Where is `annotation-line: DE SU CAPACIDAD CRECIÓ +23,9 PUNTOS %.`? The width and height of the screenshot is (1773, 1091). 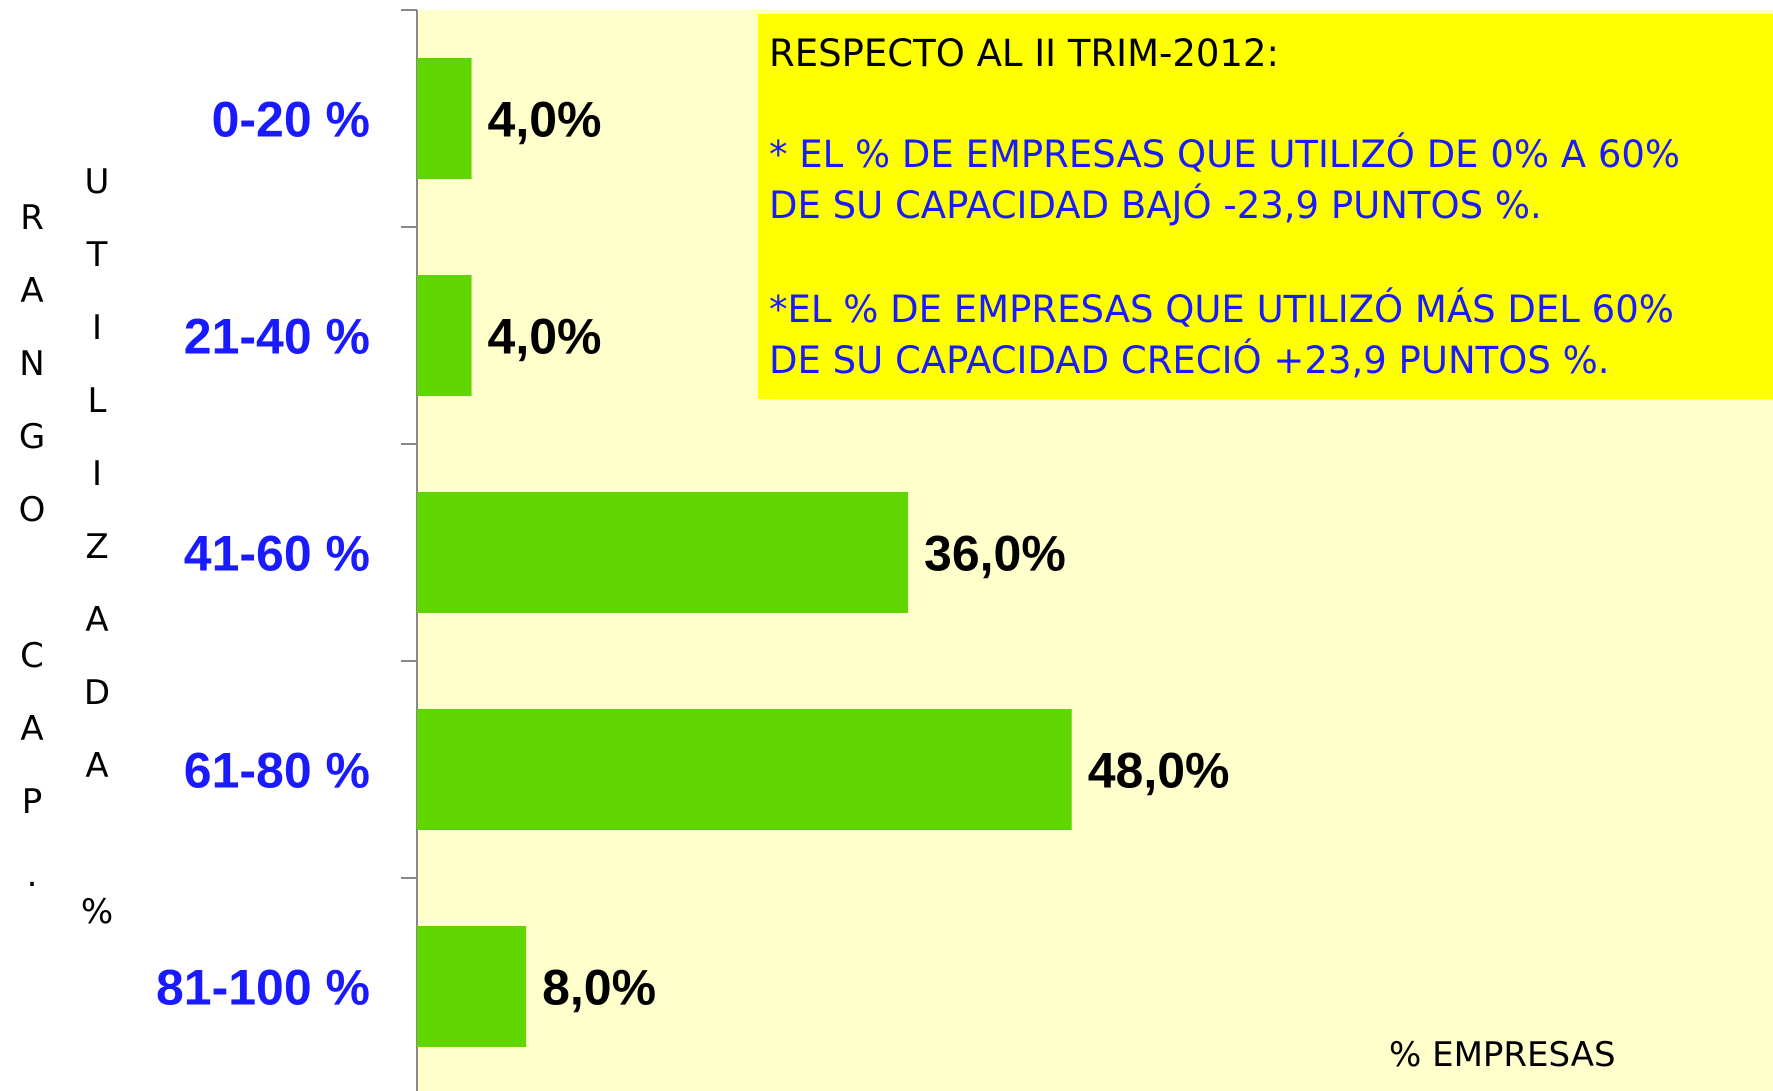 annotation-line: DE SU CAPACIDAD CRECIÓ +23,9 PUNTOS %. is located at coordinates (1189, 360).